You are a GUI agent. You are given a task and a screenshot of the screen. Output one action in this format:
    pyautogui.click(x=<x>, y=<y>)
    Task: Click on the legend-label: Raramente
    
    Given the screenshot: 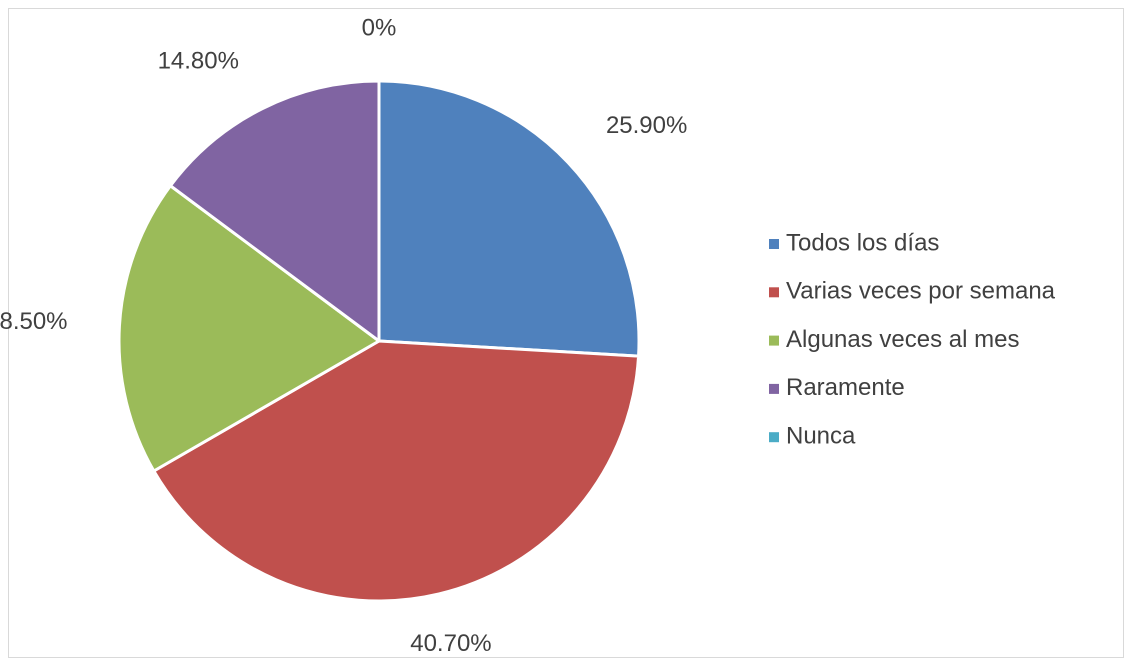 What is the action you would take?
    pyautogui.click(x=845, y=387)
    